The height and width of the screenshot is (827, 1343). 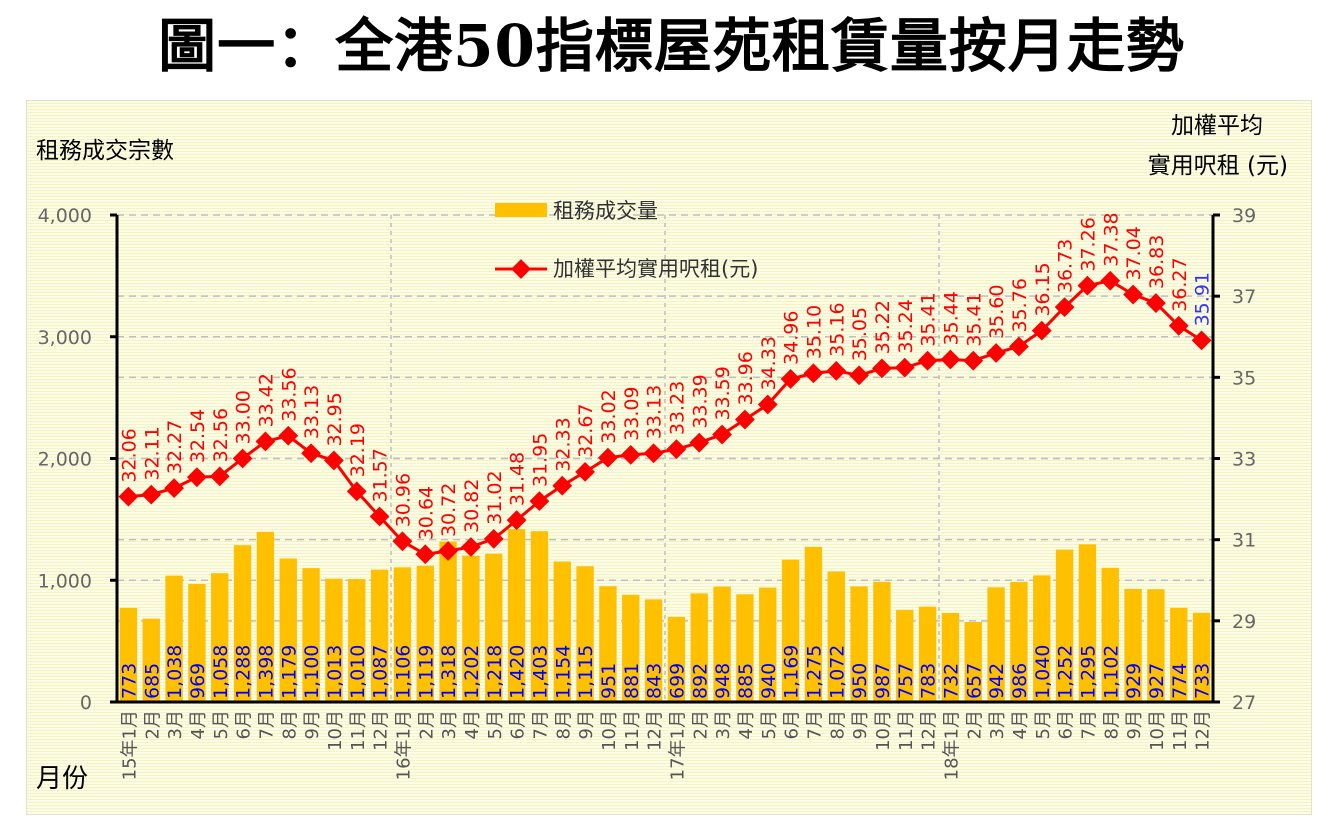 I want to click on line-value-label: 35.91, so click(x=1203, y=299).